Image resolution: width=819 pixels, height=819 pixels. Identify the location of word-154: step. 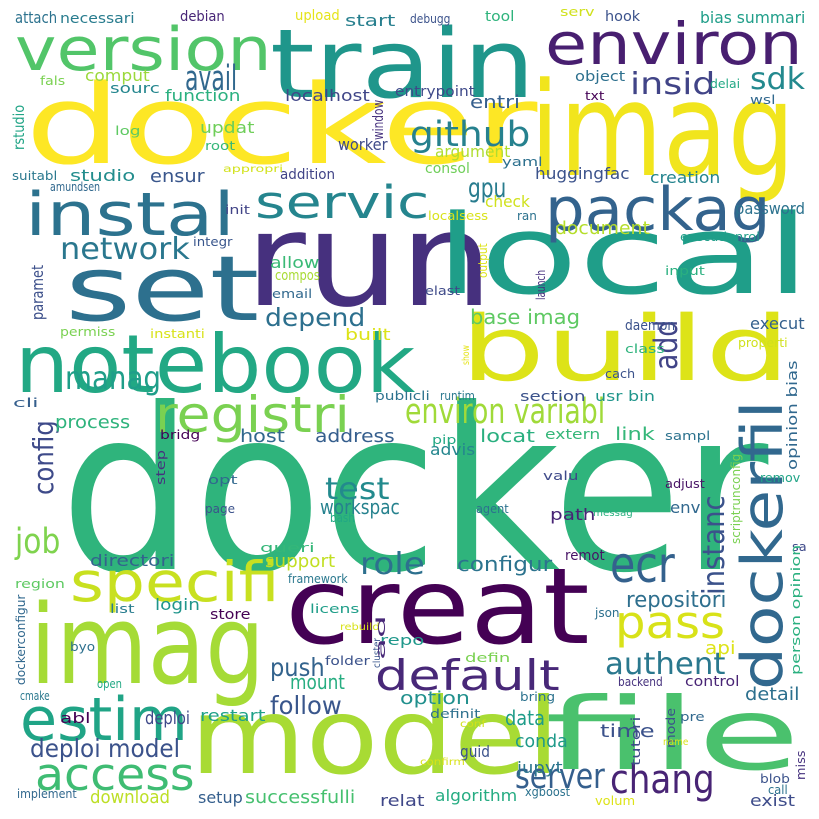
(161, 467).